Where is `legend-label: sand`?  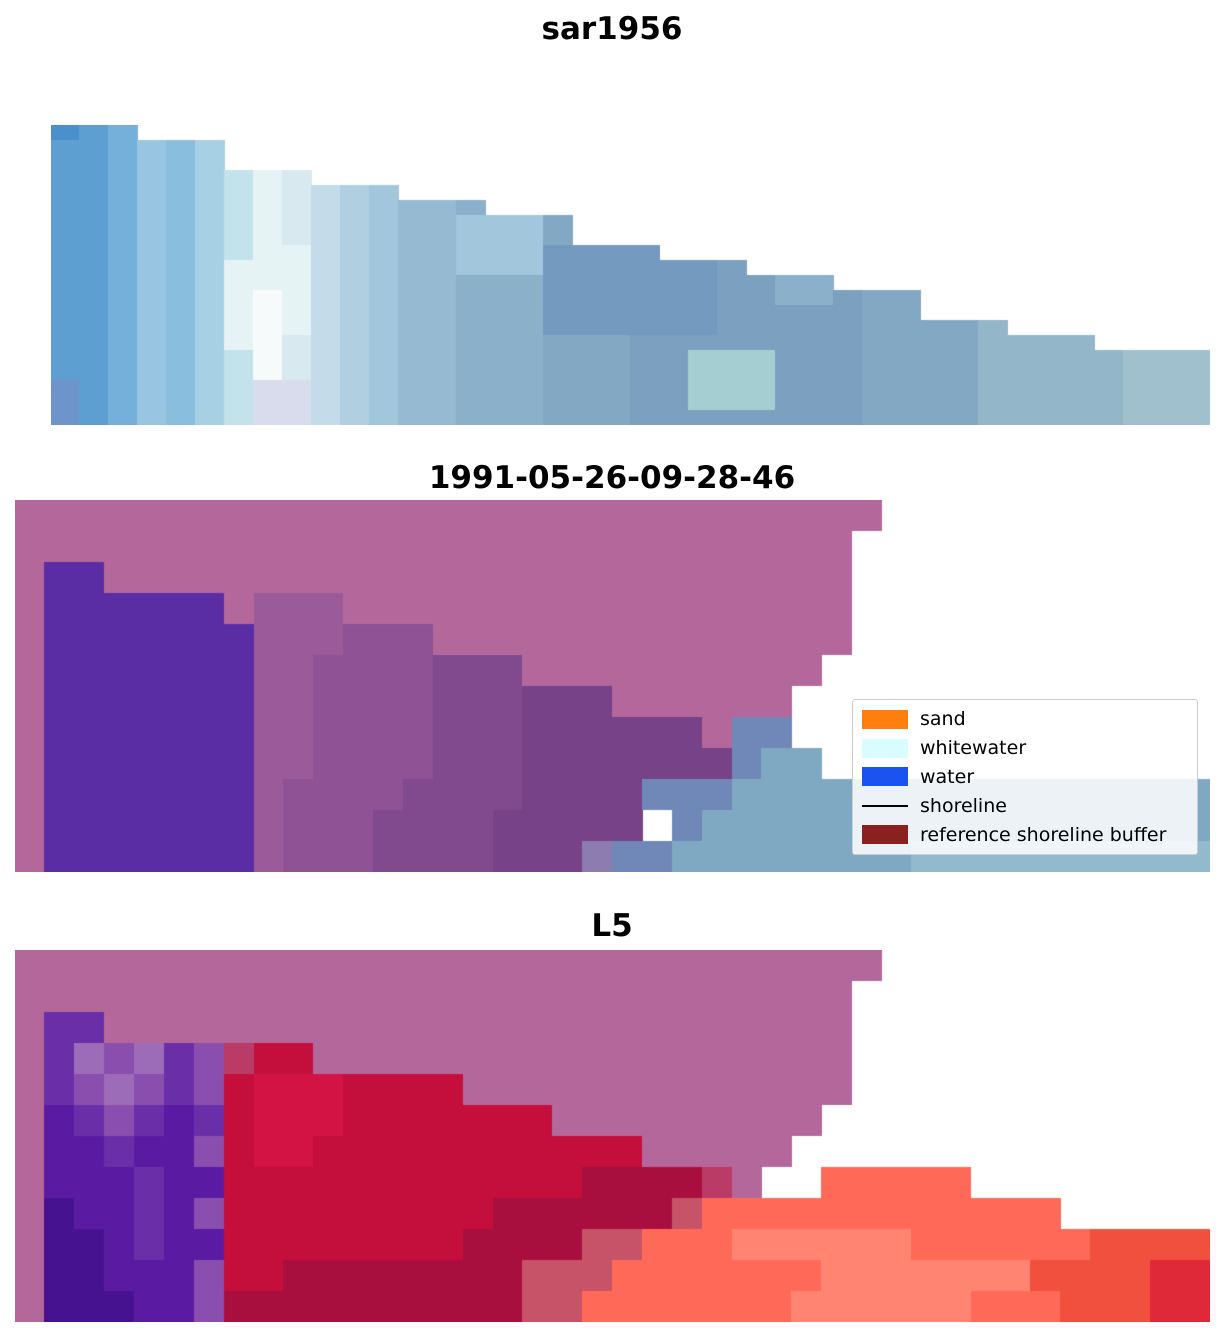
legend-label: sand is located at coordinates (943, 719).